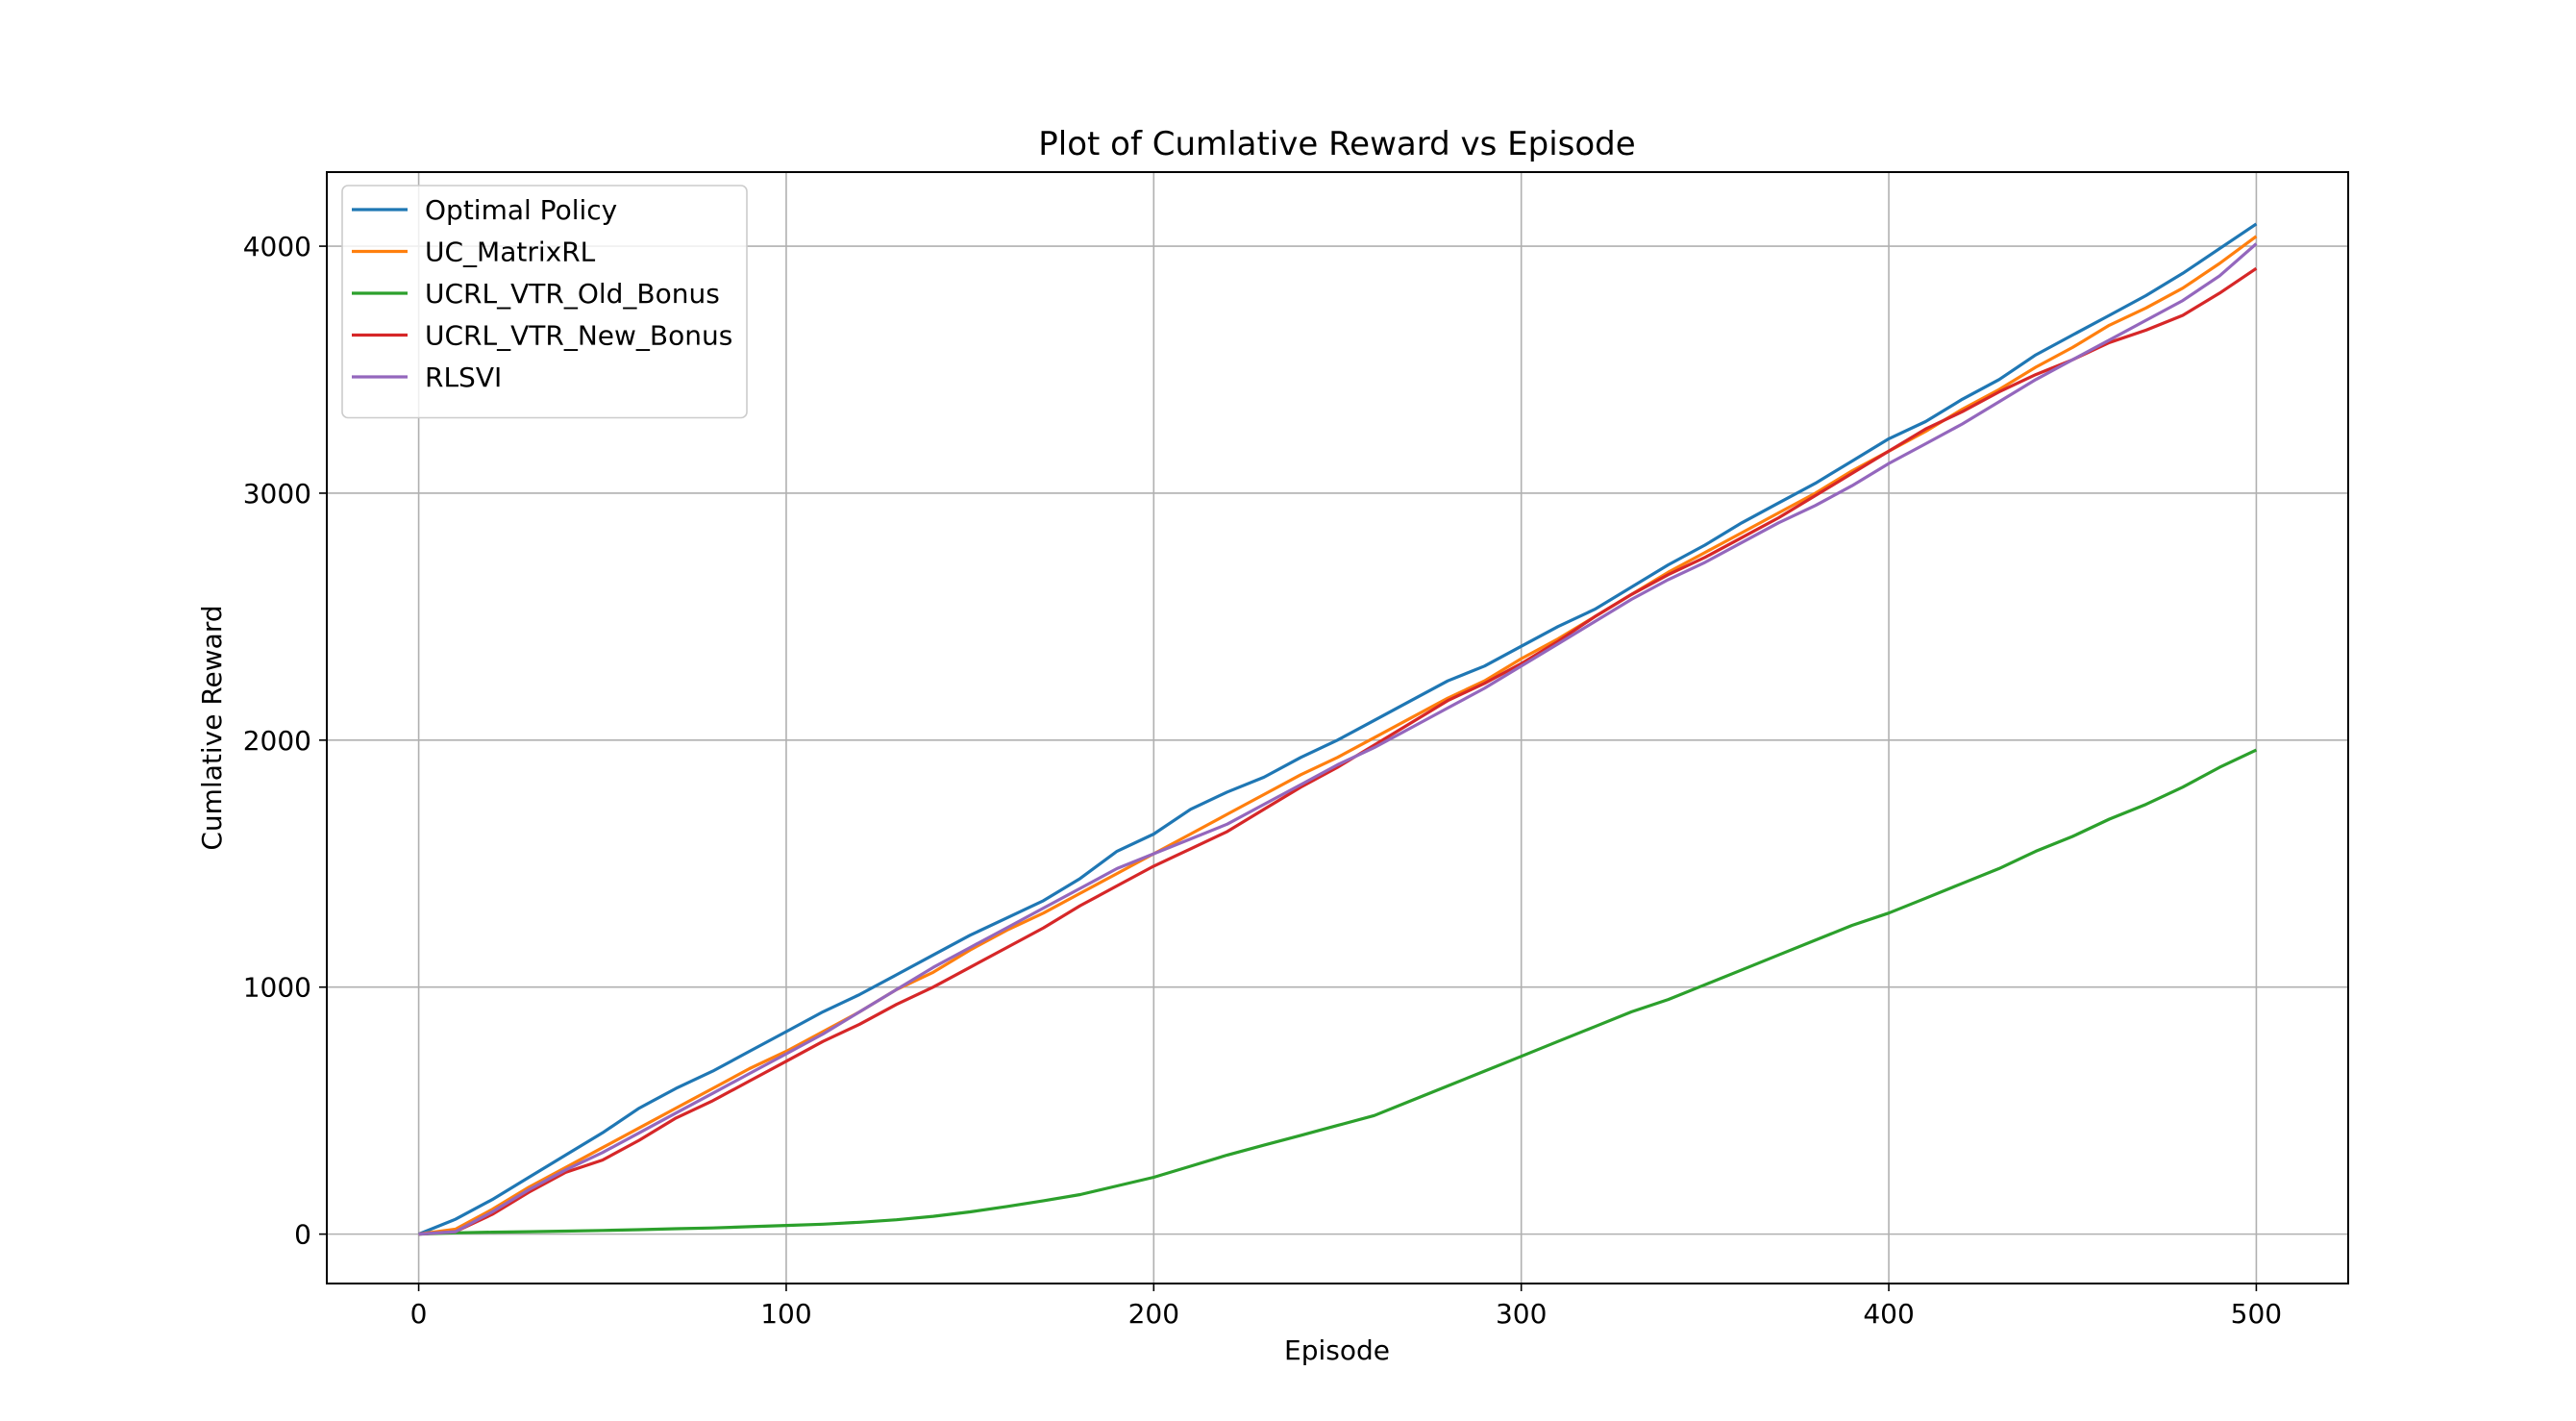 Image resolution: width=2576 pixels, height=1421 pixels. I want to click on y-axis-label: Cumlative Reward, so click(212, 727).